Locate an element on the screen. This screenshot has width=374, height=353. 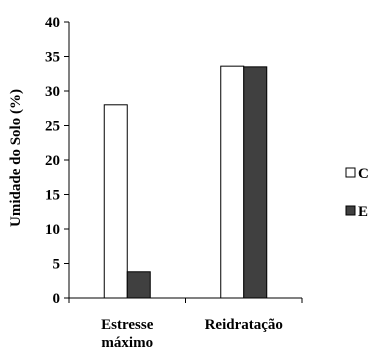
legend-label-E: E is located at coordinates (363, 212).